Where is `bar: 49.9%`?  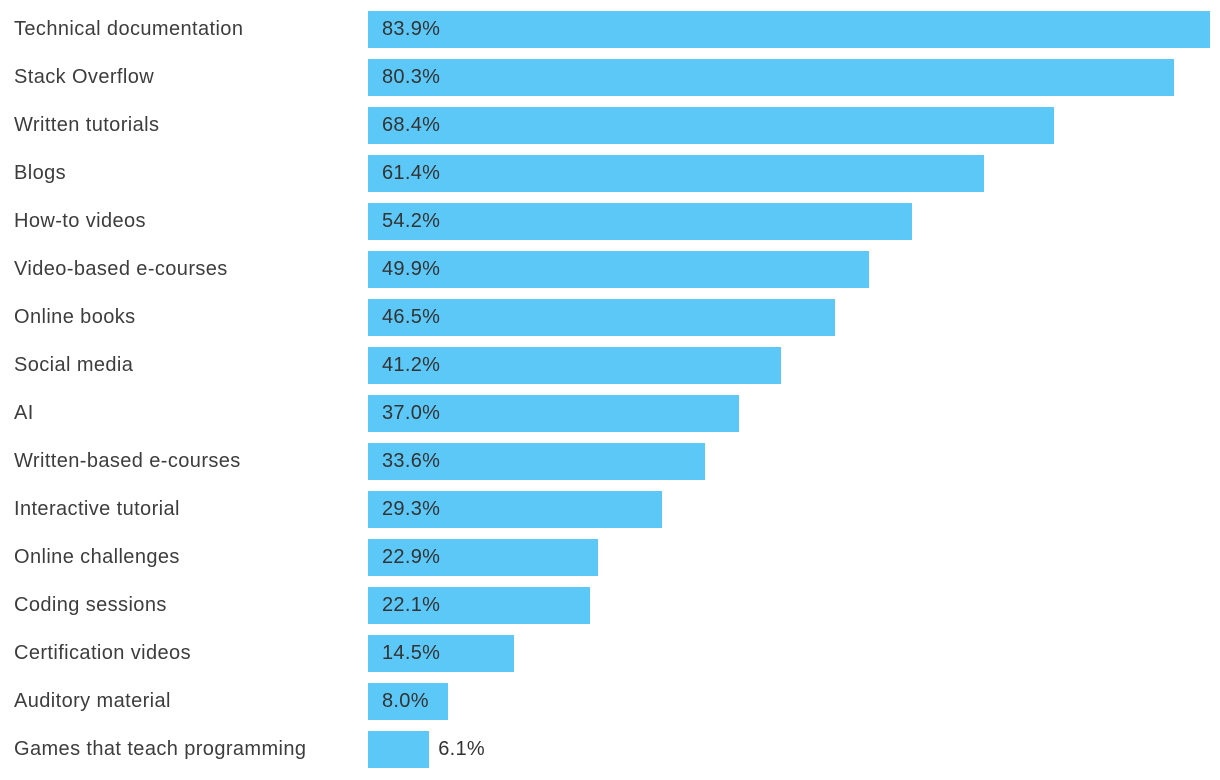 bar: 49.9% is located at coordinates (618, 269).